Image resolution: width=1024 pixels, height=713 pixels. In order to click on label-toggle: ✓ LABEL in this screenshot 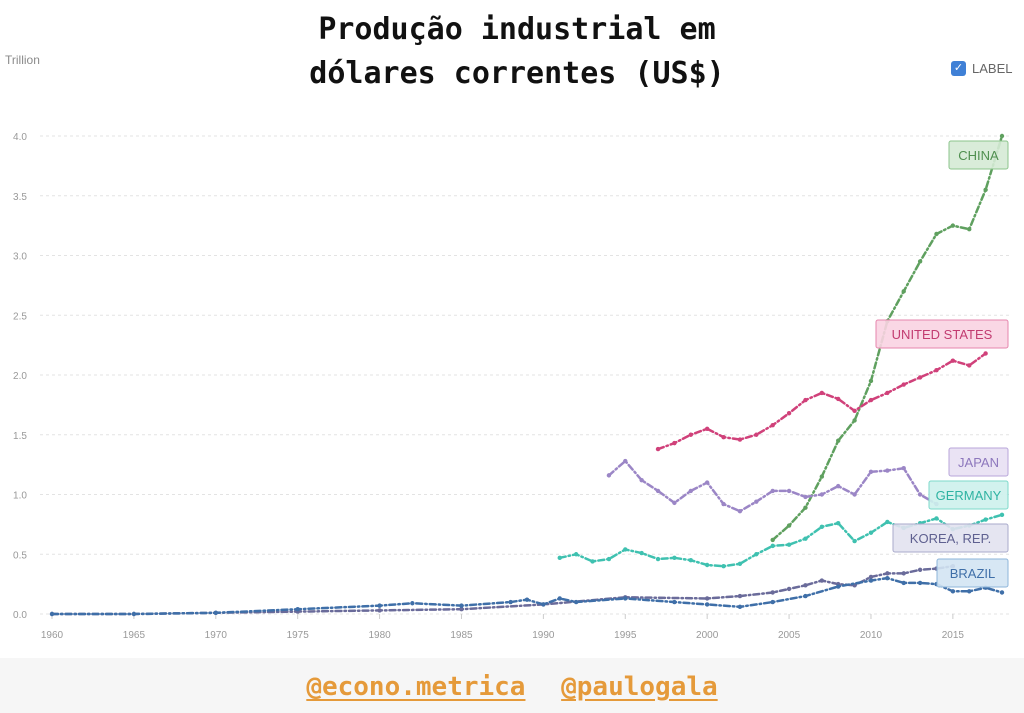, I will do `click(981, 68)`.